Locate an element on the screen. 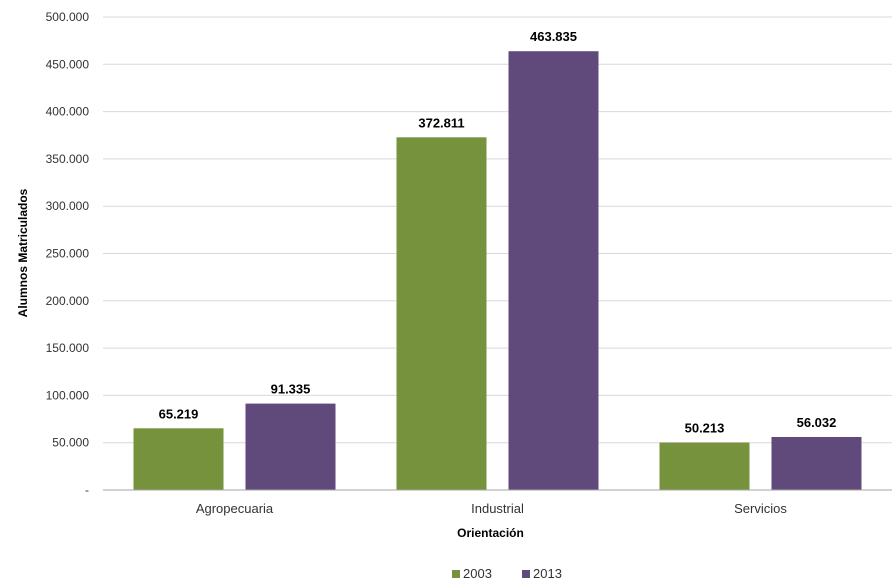  y-axis-title: Alumnos Matriculados is located at coordinates (23, 252).